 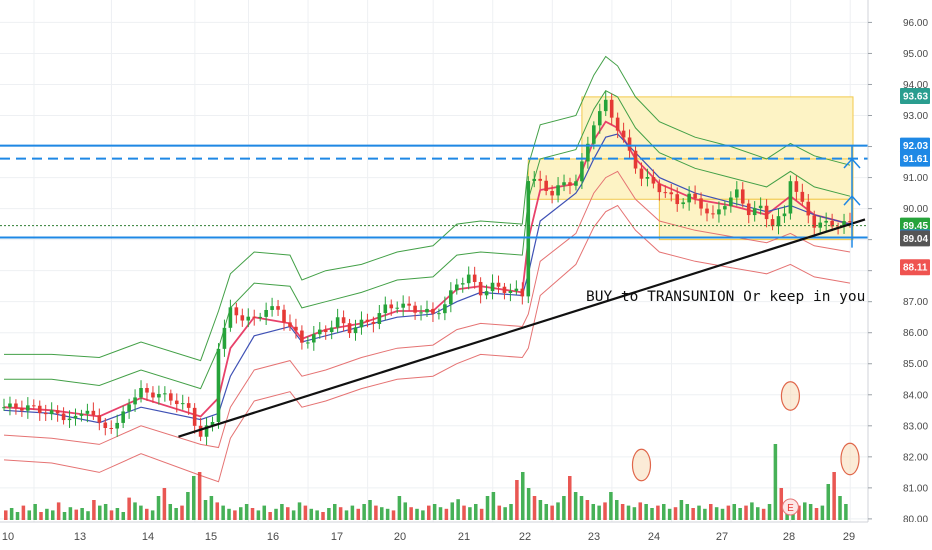 I want to click on price-tick-label: 90.00, so click(x=915, y=209).